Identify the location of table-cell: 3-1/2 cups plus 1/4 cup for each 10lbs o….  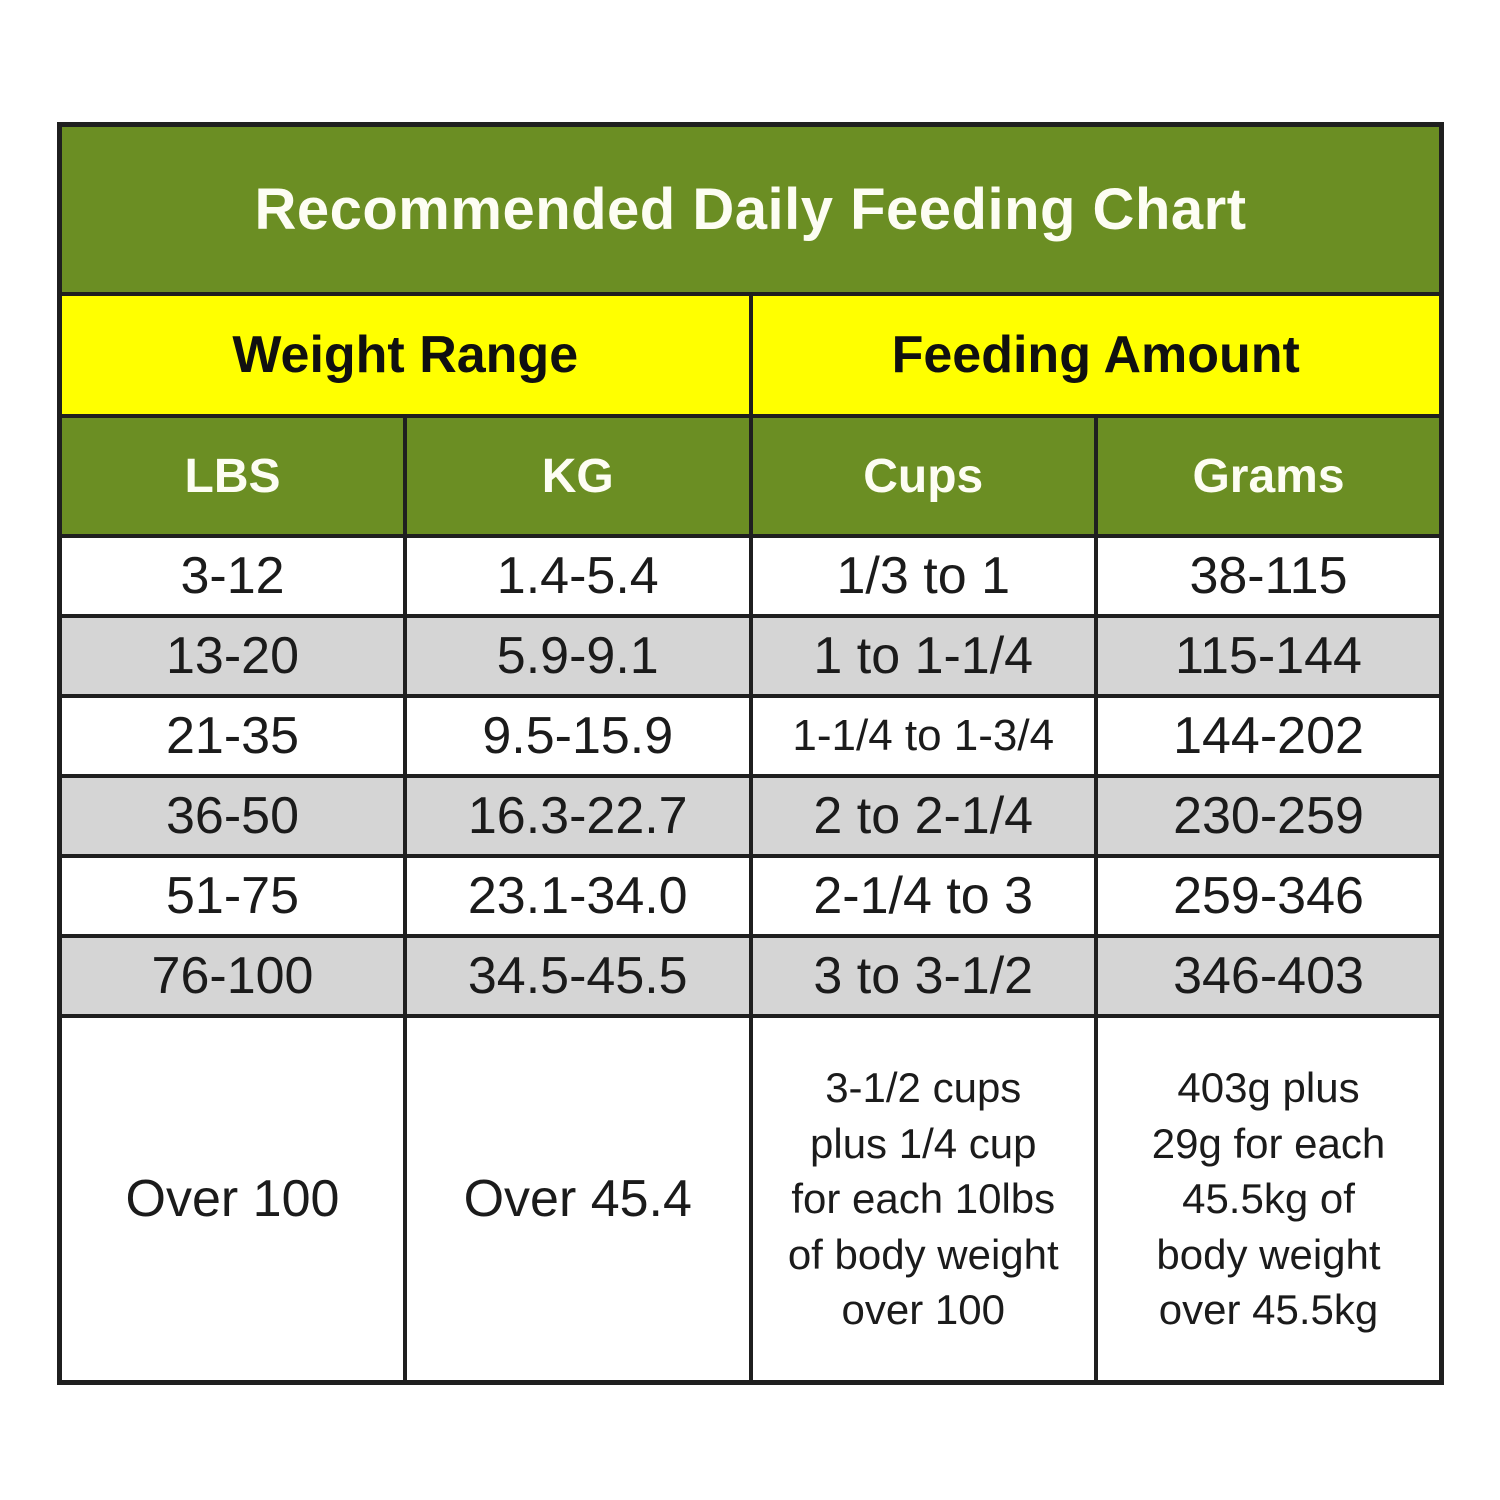
(923, 1199).